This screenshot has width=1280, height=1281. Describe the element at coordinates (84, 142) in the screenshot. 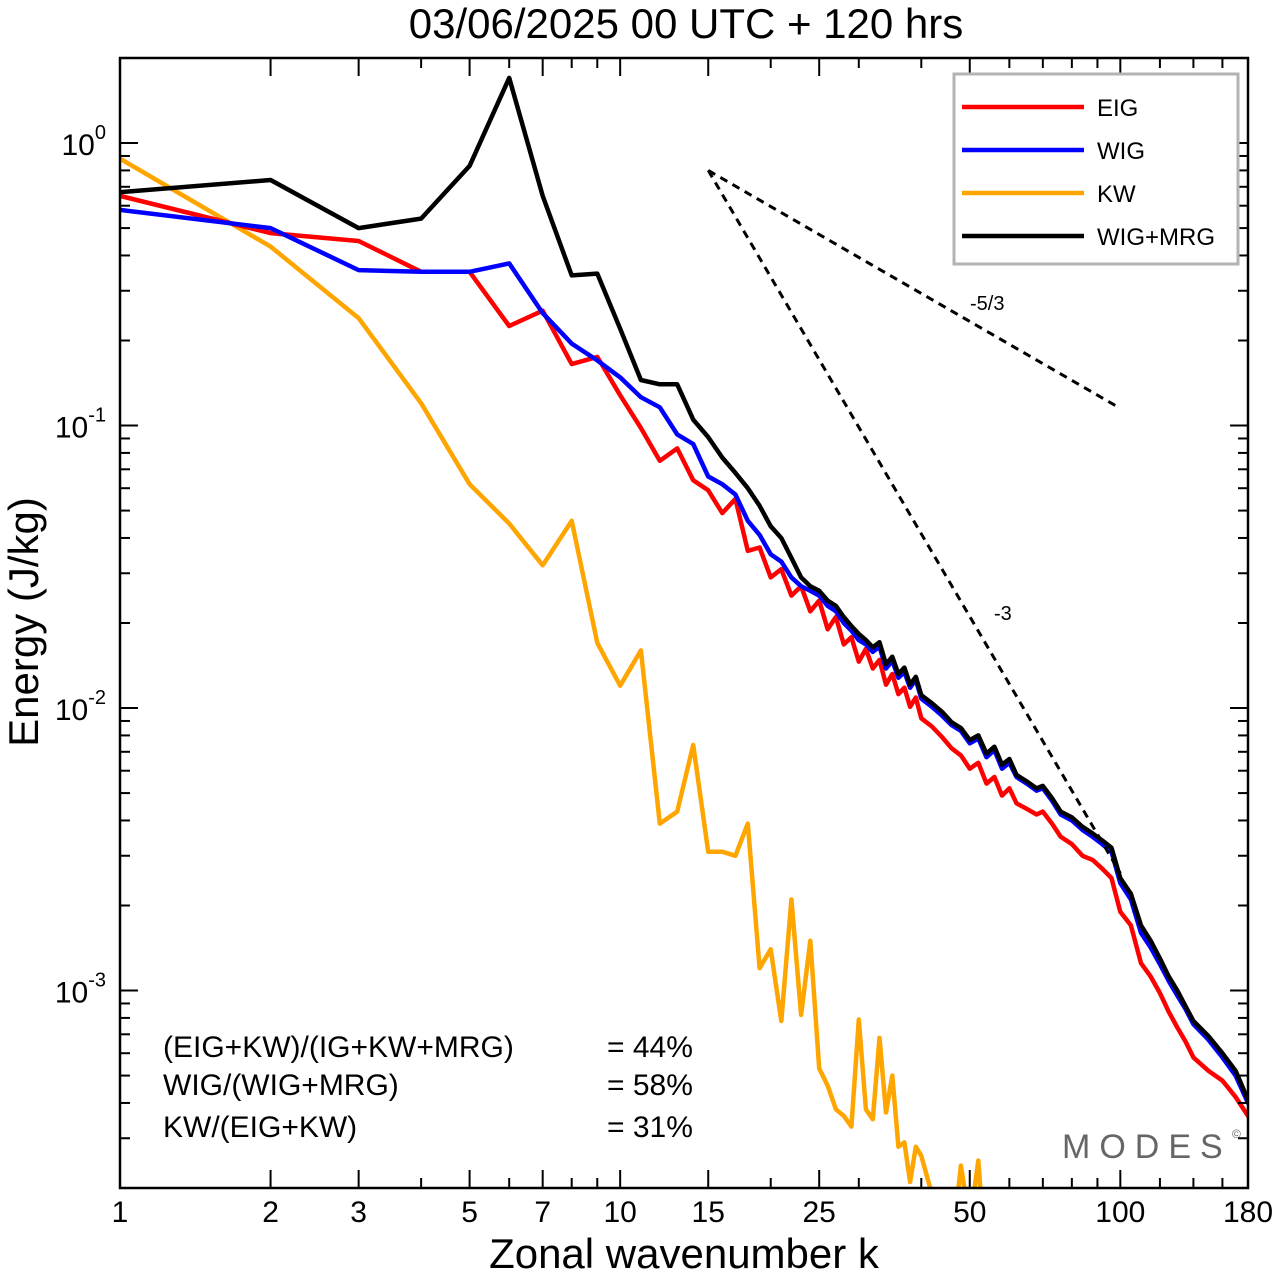

I see `y-tick-label: 10⁰` at that location.